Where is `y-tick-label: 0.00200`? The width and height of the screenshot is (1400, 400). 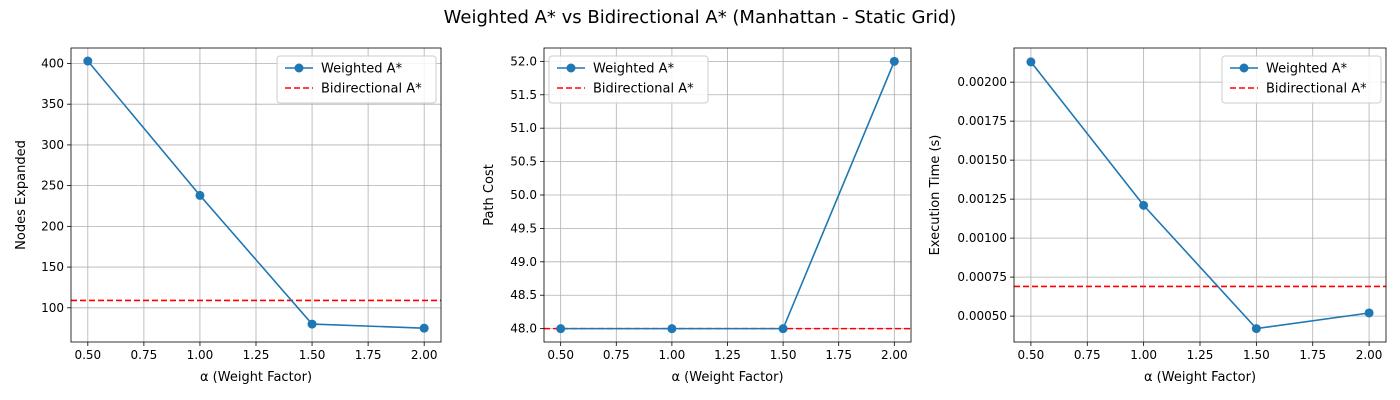
y-tick-label: 0.00200 is located at coordinates (982, 82).